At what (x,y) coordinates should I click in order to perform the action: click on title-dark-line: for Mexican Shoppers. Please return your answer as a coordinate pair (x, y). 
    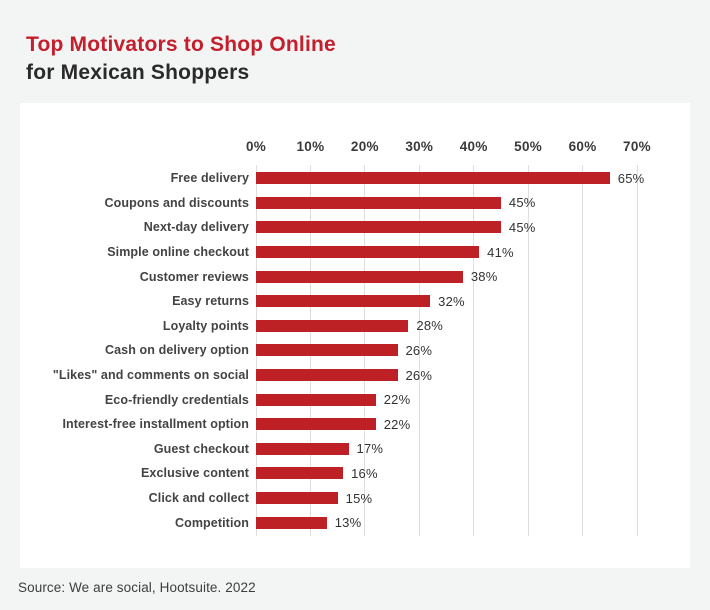
    Looking at the image, I should click on (138, 72).